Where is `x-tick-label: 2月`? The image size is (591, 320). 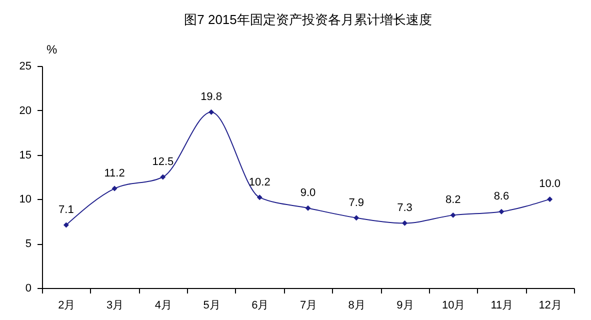 x-tick-label: 2月 is located at coordinates (67, 306).